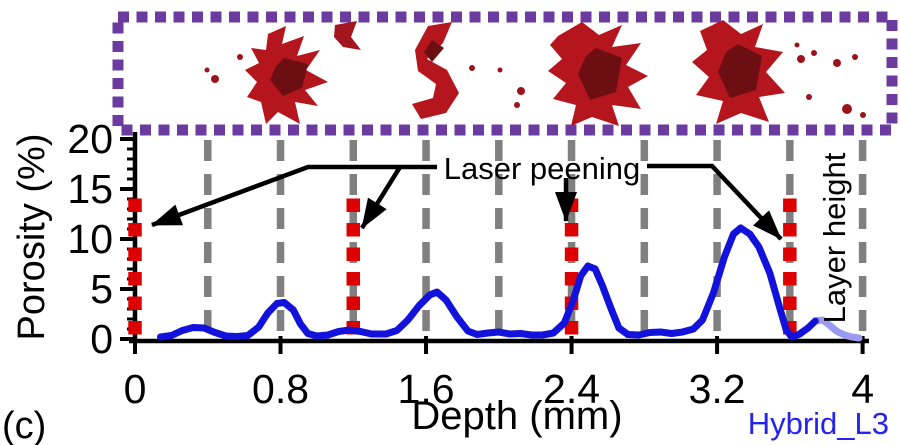  What do you see at coordinates (837, 329) in the screenshot?
I see `porosity-curve-faded-tail` at bounding box center [837, 329].